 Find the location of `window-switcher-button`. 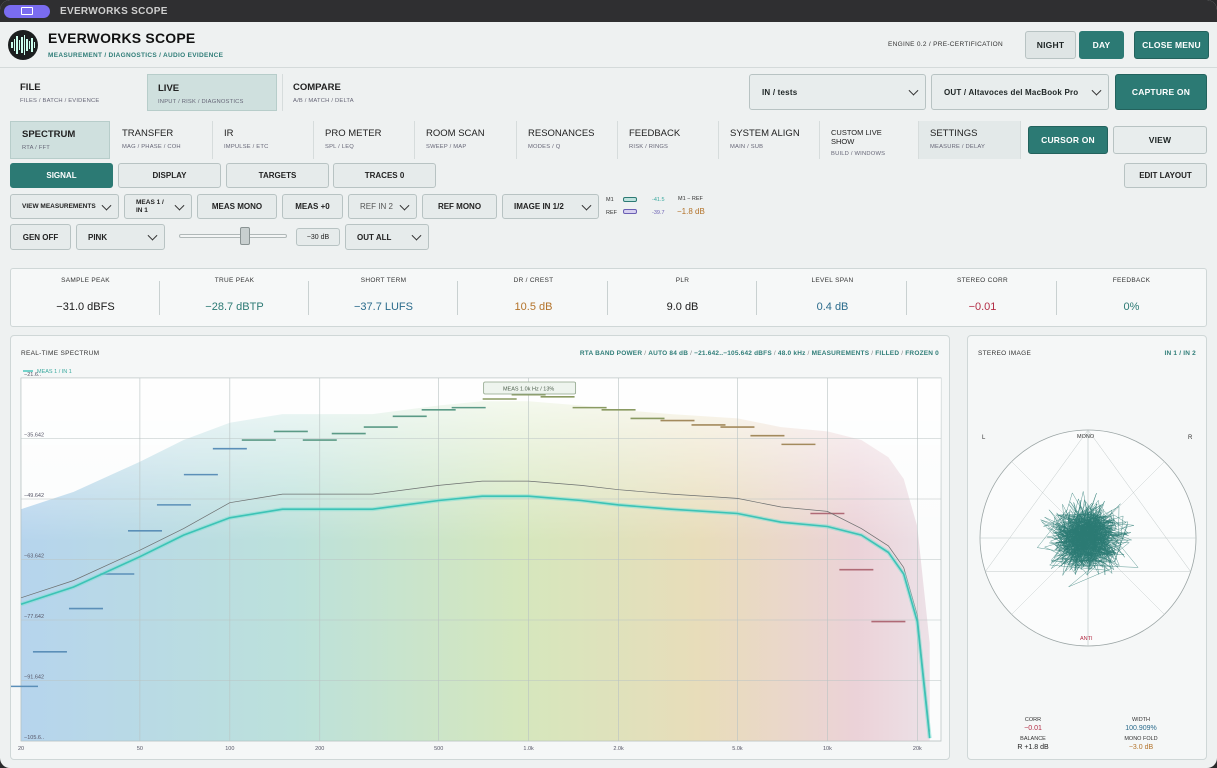

window-switcher-button is located at coordinates (27, 11).